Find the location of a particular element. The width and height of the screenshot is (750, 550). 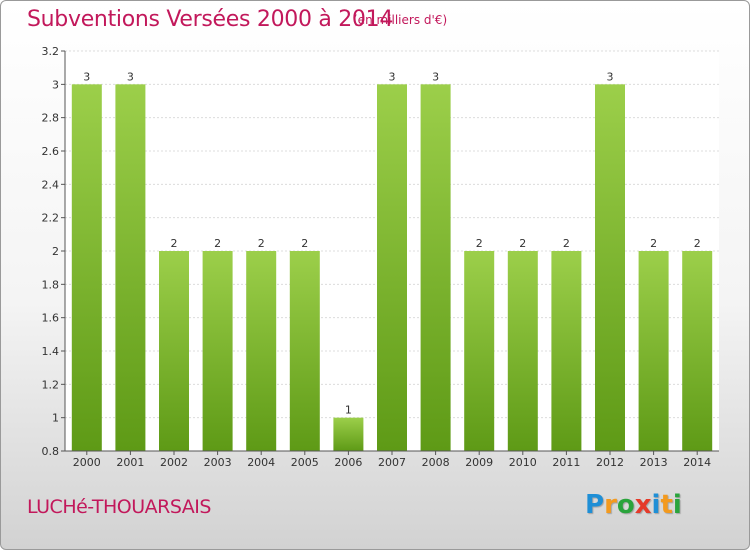

x-tick-label: 2000 is located at coordinates (87, 462).